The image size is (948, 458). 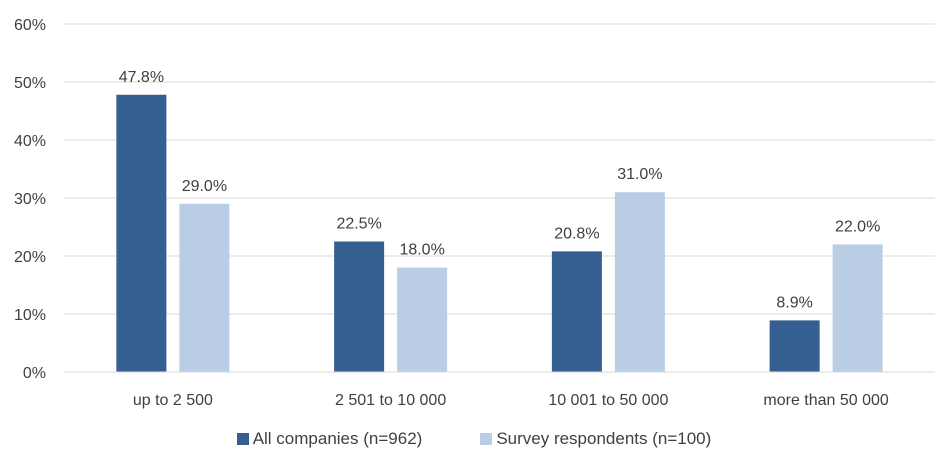 What do you see at coordinates (30, 315) in the screenshot?
I see `y-tick-label-10: 10%` at bounding box center [30, 315].